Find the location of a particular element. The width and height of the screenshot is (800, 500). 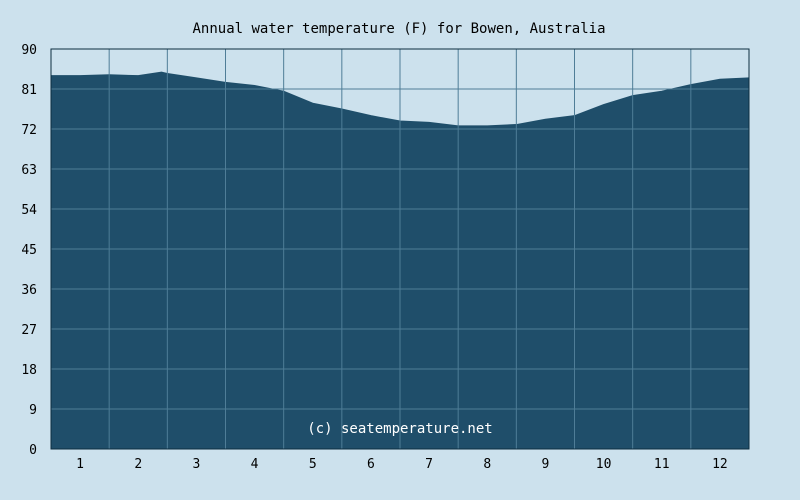

x-tick-label-12: 12 is located at coordinates (720, 464).